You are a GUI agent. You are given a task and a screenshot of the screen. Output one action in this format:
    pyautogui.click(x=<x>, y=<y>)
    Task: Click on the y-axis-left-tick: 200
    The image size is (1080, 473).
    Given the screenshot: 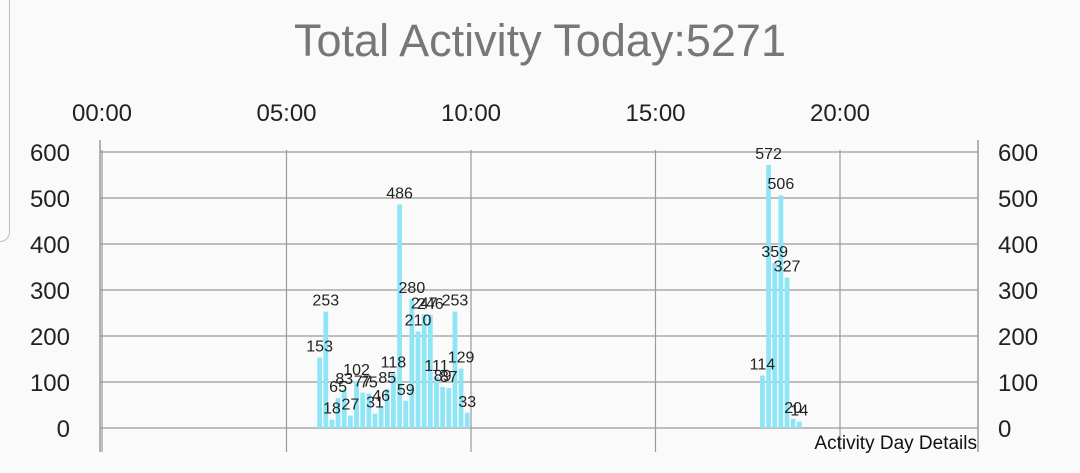 What is the action you would take?
    pyautogui.click(x=50, y=337)
    